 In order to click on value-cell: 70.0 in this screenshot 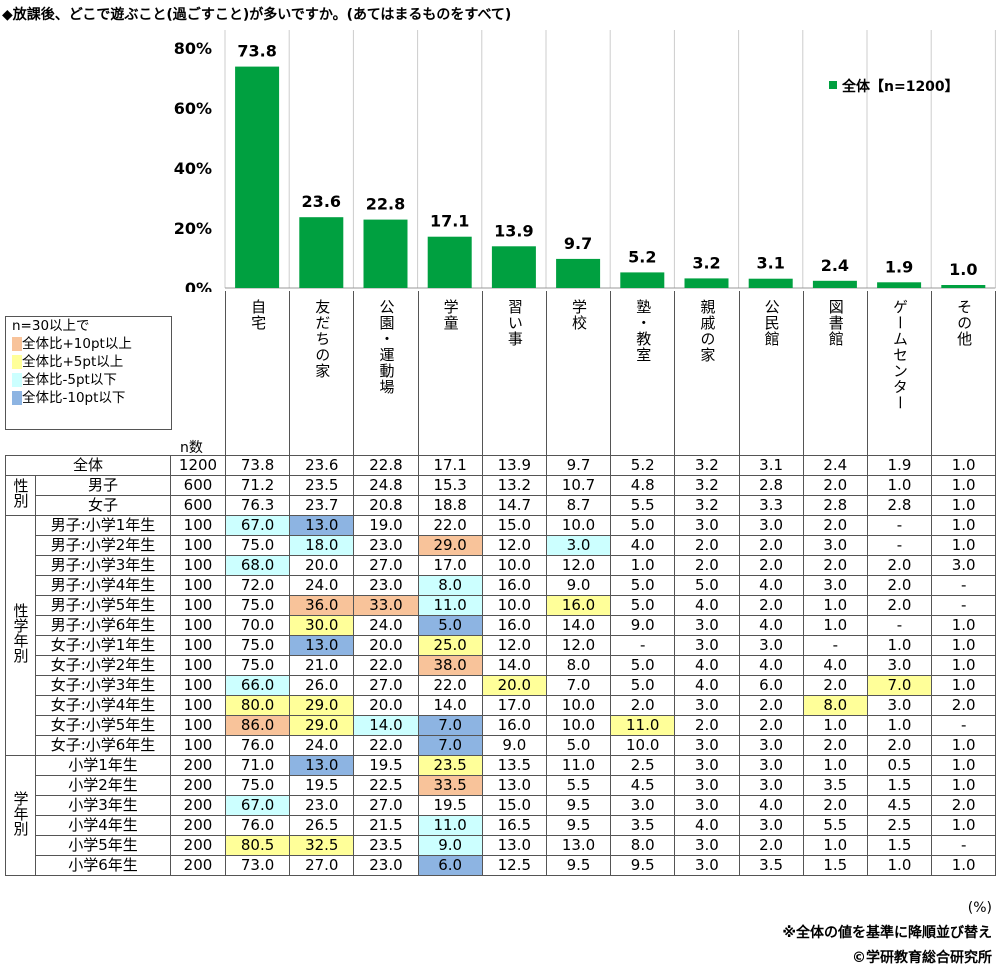, I will do `click(257, 625)`.